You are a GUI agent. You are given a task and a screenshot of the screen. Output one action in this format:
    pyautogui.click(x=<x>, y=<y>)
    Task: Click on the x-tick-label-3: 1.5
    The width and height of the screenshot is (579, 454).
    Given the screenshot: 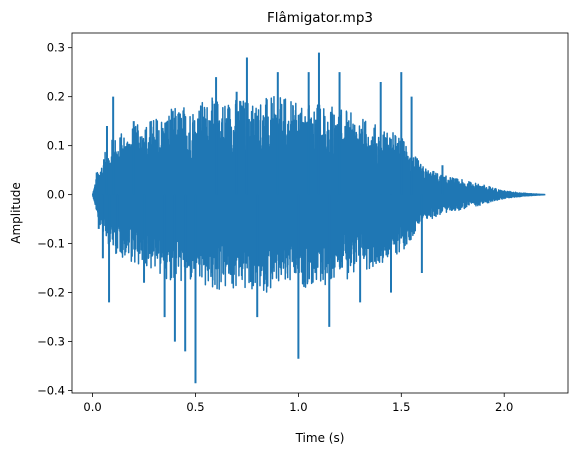 What is the action you would take?
    pyautogui.click(x=401, y=407)
    